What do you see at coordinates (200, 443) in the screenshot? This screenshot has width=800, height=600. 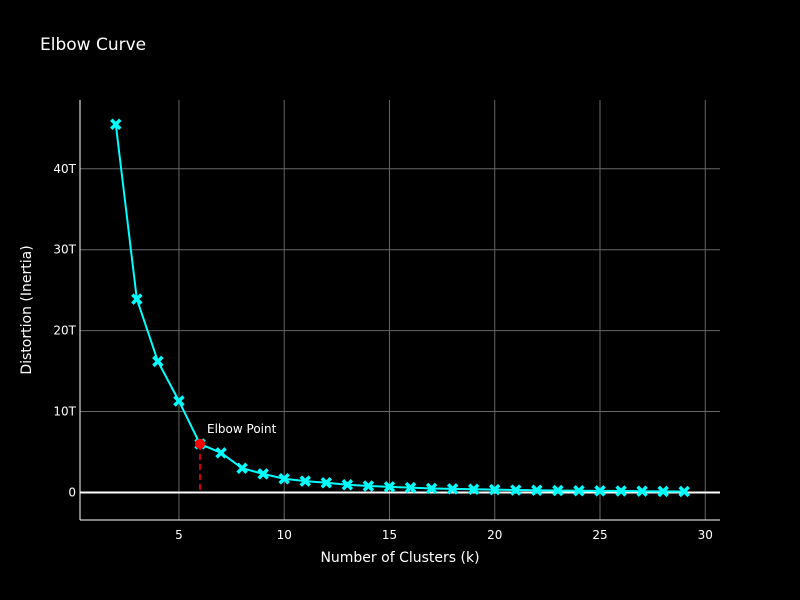 I see `elbow-point-marker` at bounding box center [200, 443].